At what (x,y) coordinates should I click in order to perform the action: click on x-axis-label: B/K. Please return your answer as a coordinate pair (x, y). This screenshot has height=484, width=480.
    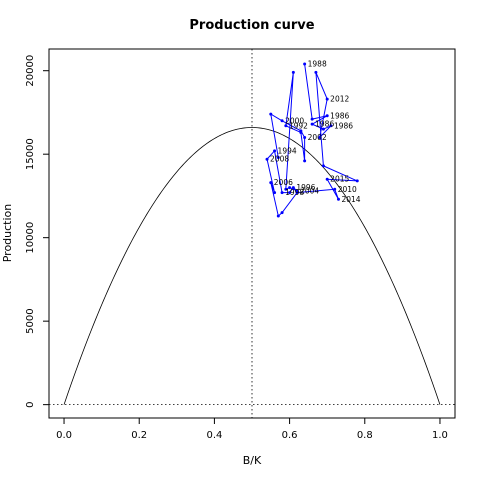
    Looking at the image, I should click on (252, 460).